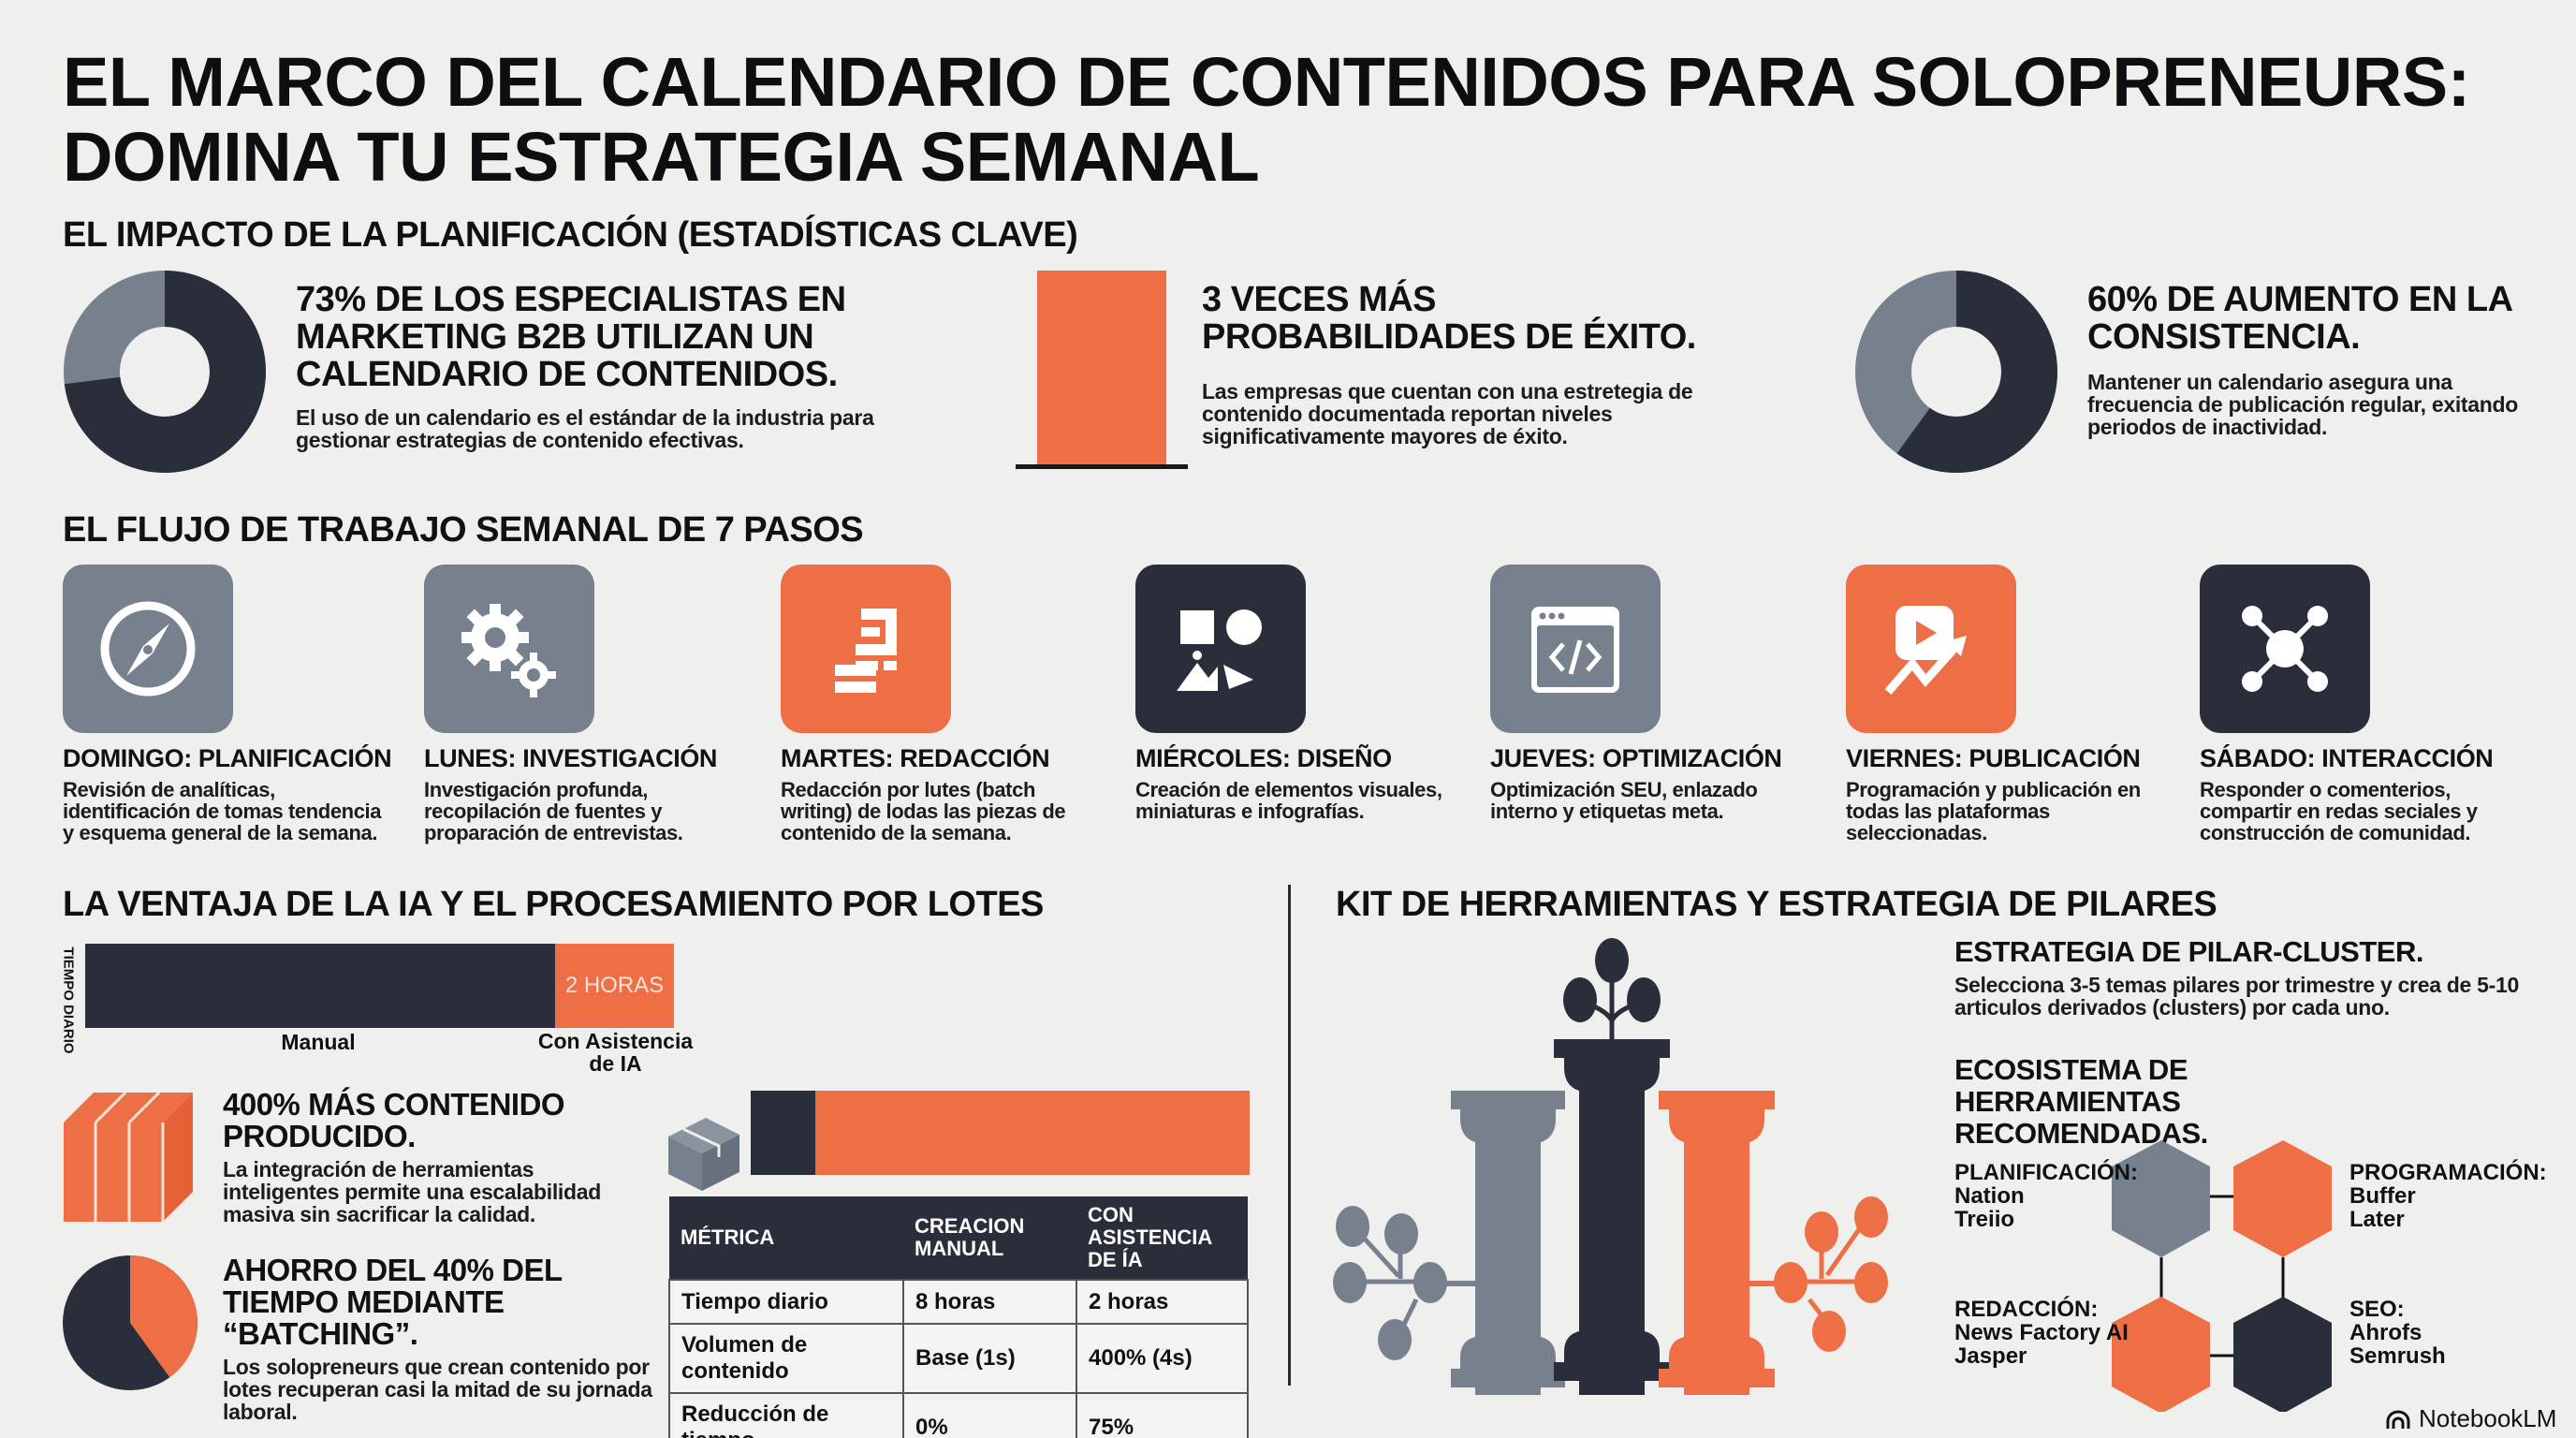  What do you see at coordinates (318, 1042) in the screenshot?
I see `manual-label: Manual` at bounding box center [318, 1042].